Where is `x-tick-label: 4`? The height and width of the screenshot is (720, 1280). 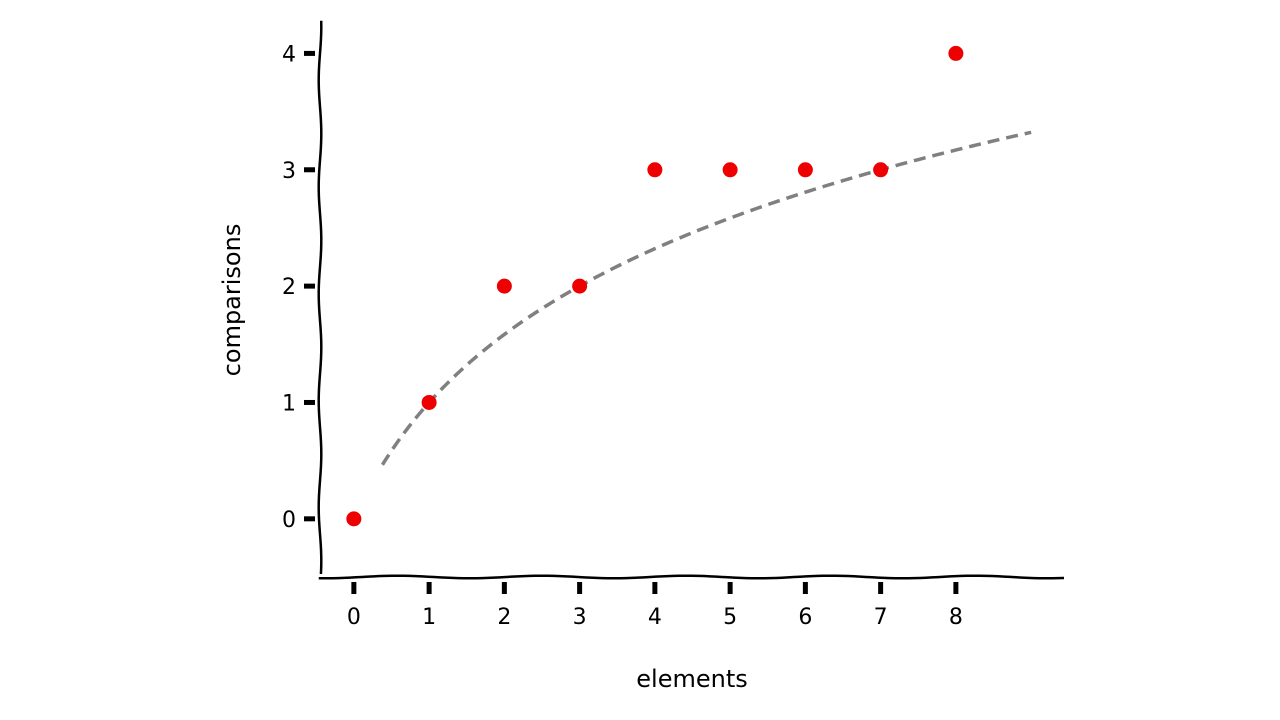
x-tick-label: 4 is located at coordinates (655, 617).